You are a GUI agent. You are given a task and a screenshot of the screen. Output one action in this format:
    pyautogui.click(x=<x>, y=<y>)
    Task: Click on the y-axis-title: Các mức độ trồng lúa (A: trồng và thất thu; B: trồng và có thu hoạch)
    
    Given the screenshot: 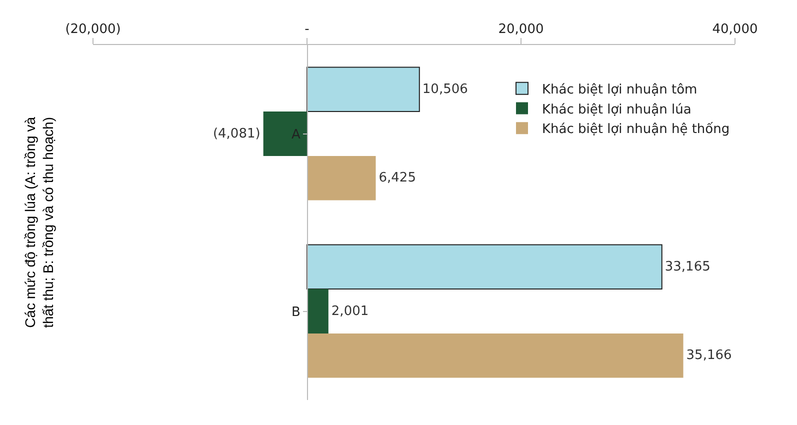 What is the action you would take?
    pyautogui.click(x=39, y=222)
    